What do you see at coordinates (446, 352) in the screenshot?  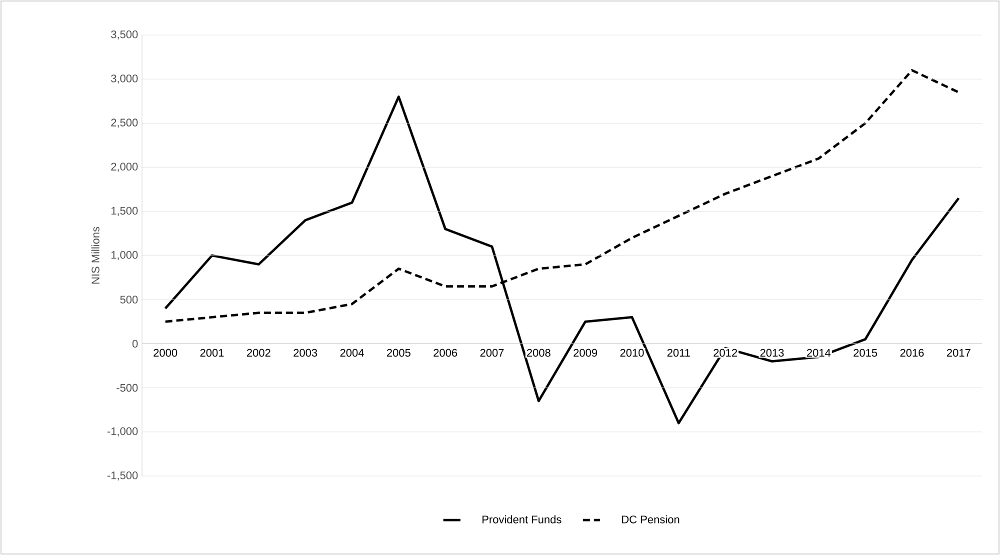 I see `x-tick-label: 2006` at bounding box center [446, 352].